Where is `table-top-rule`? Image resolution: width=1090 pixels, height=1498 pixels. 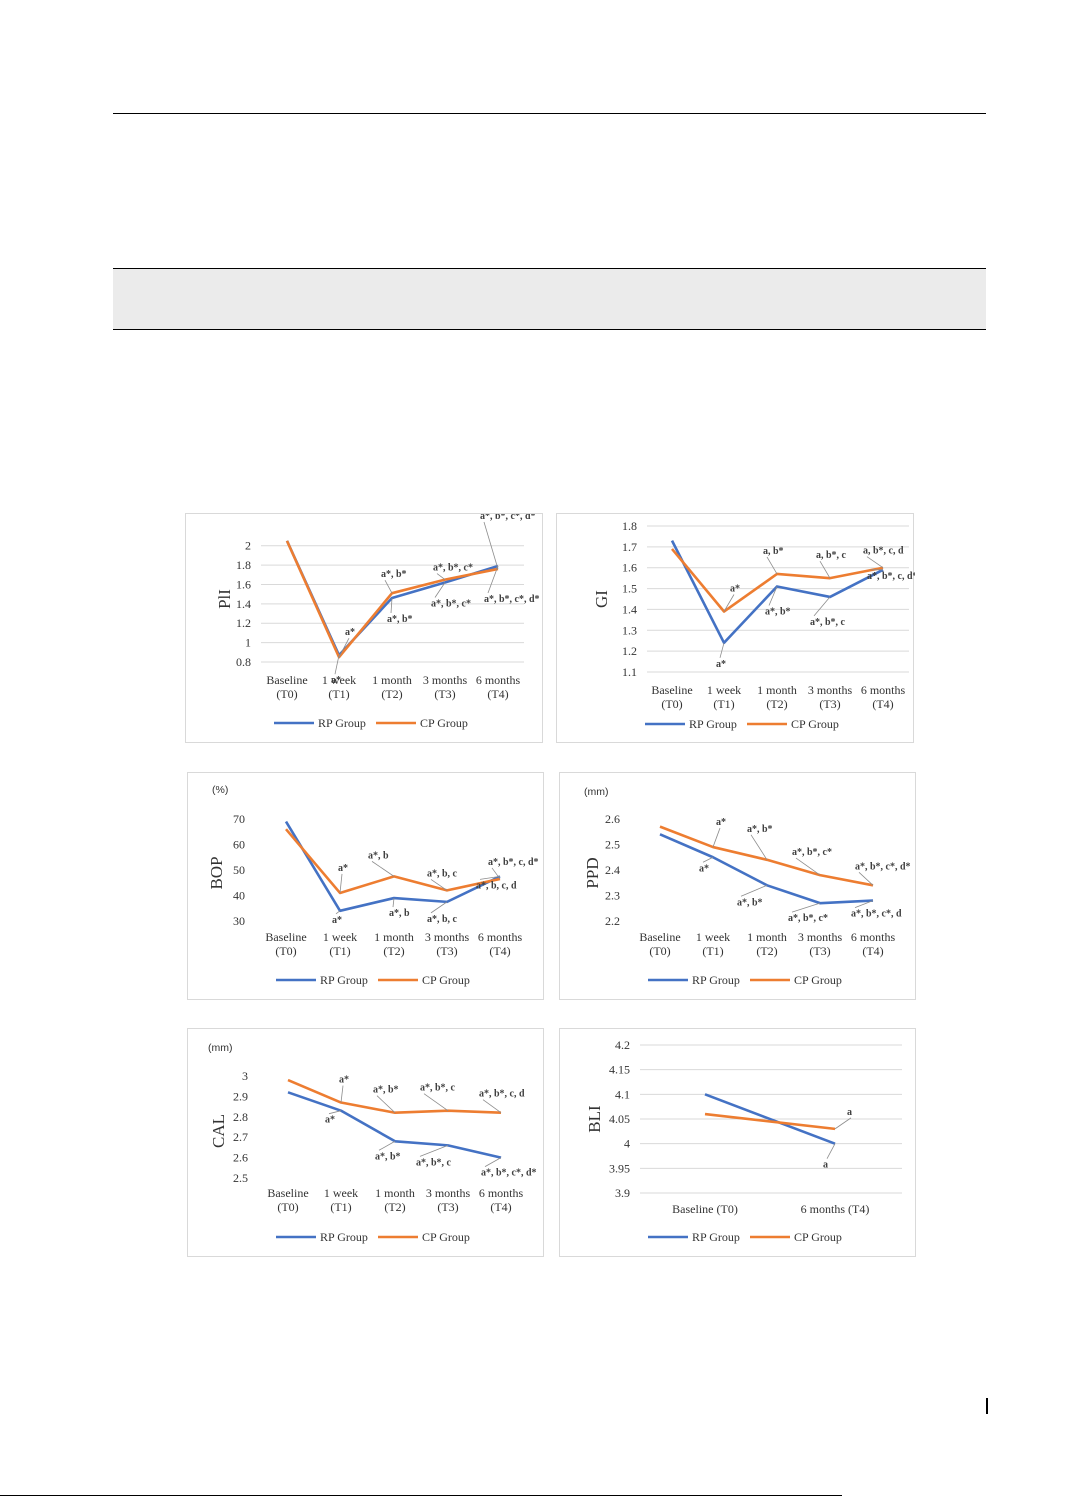 table-top-rule is located at coordinates (549, 268).